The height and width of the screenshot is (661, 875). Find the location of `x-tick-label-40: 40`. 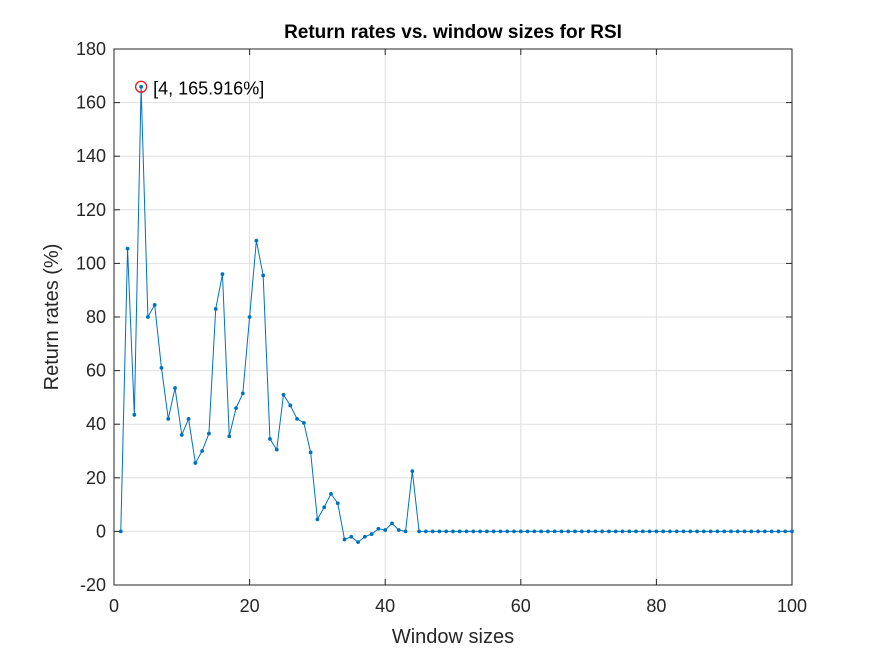

x-tick-label-40: 40 is located at coordinates (385, 606).